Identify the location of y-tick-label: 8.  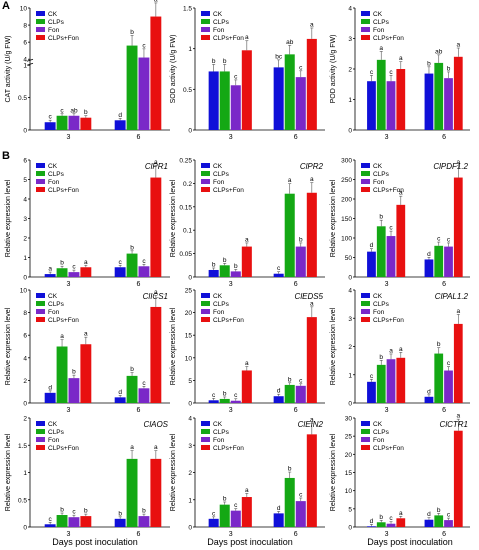
(25, 313).